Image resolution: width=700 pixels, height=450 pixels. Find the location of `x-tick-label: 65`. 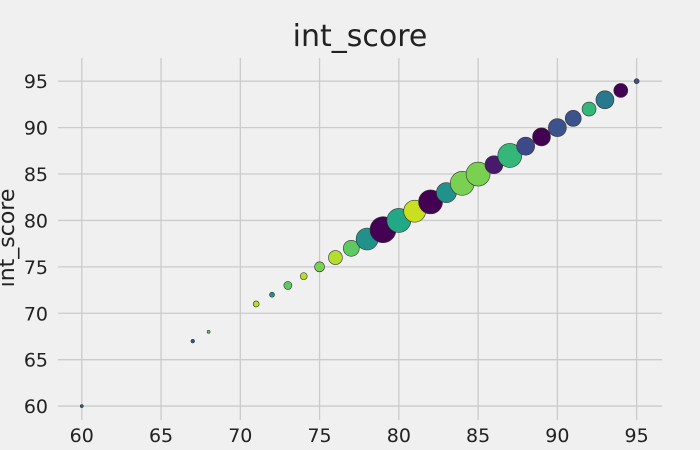

x-tick-label: 65 is located at coordinates (161, 436).